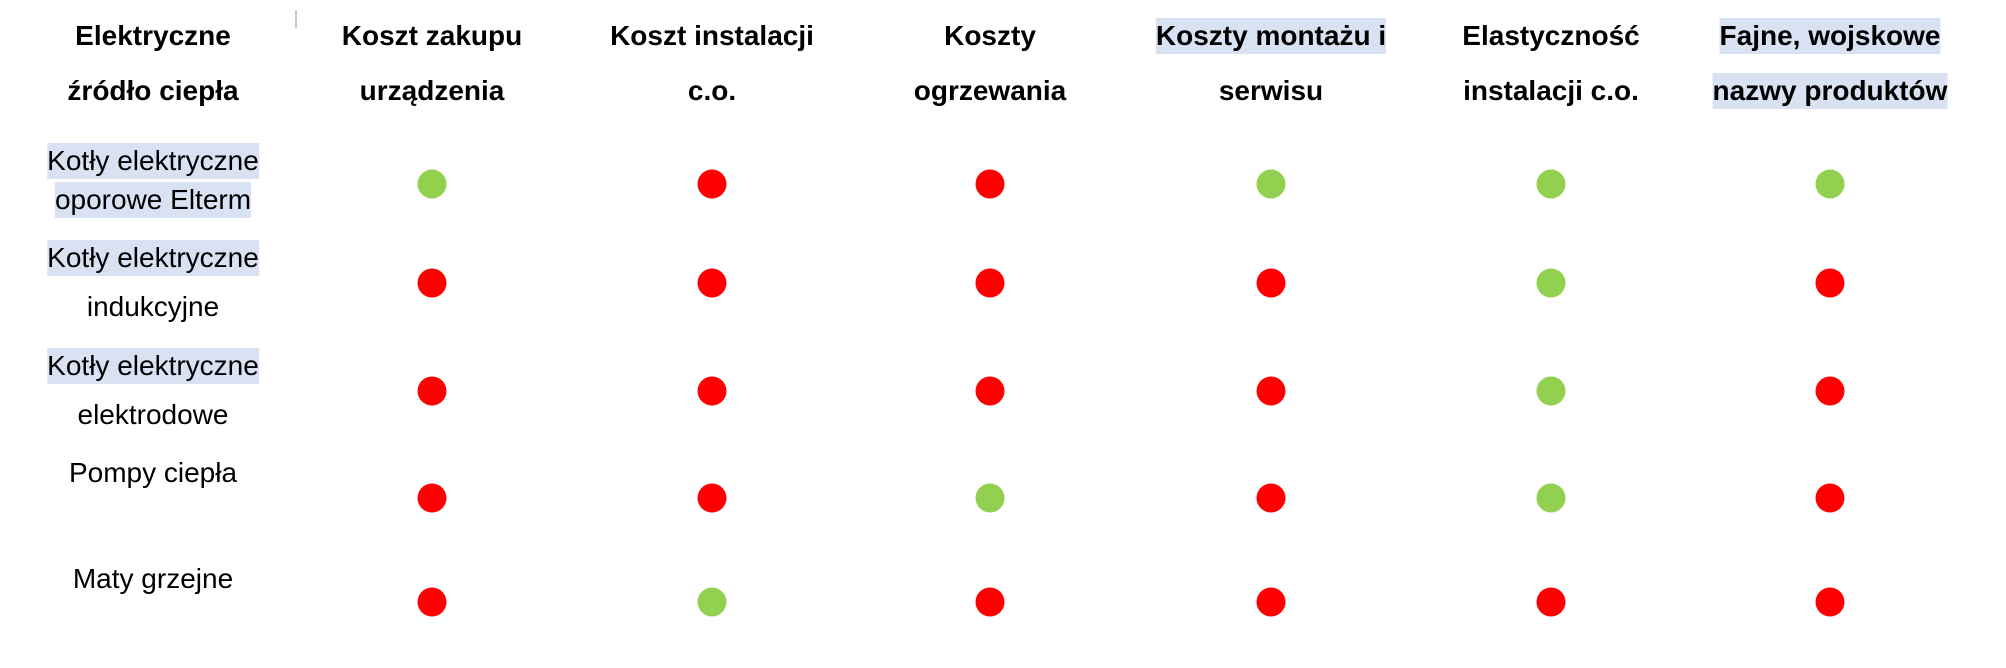 This screenshot has width=2006, height=668. I want to click on column-header: instalacji c.o., so click(1551, 90).